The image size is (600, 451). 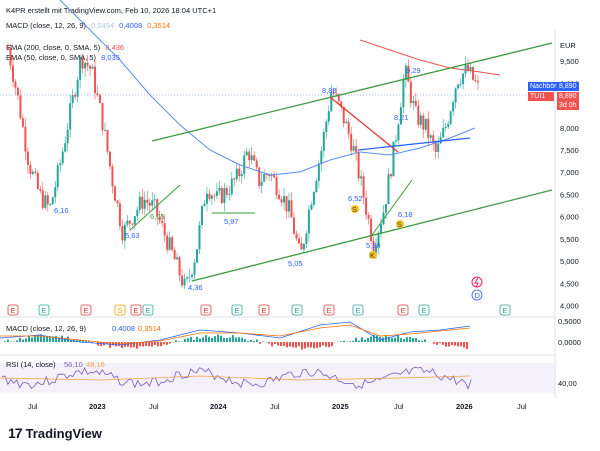 I want to click on macd-signal-line, so click(x=235, y=334).